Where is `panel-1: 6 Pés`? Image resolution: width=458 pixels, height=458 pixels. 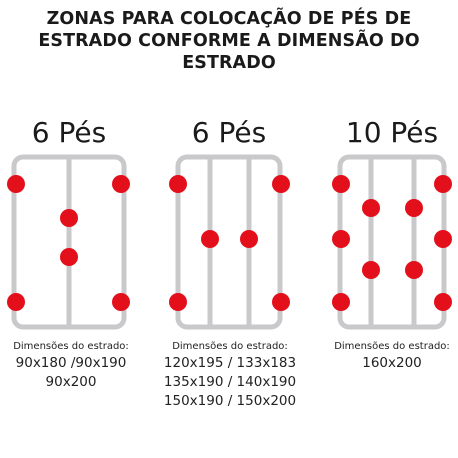 panel-1: 6 Pés is located at coordinates (72, 223).